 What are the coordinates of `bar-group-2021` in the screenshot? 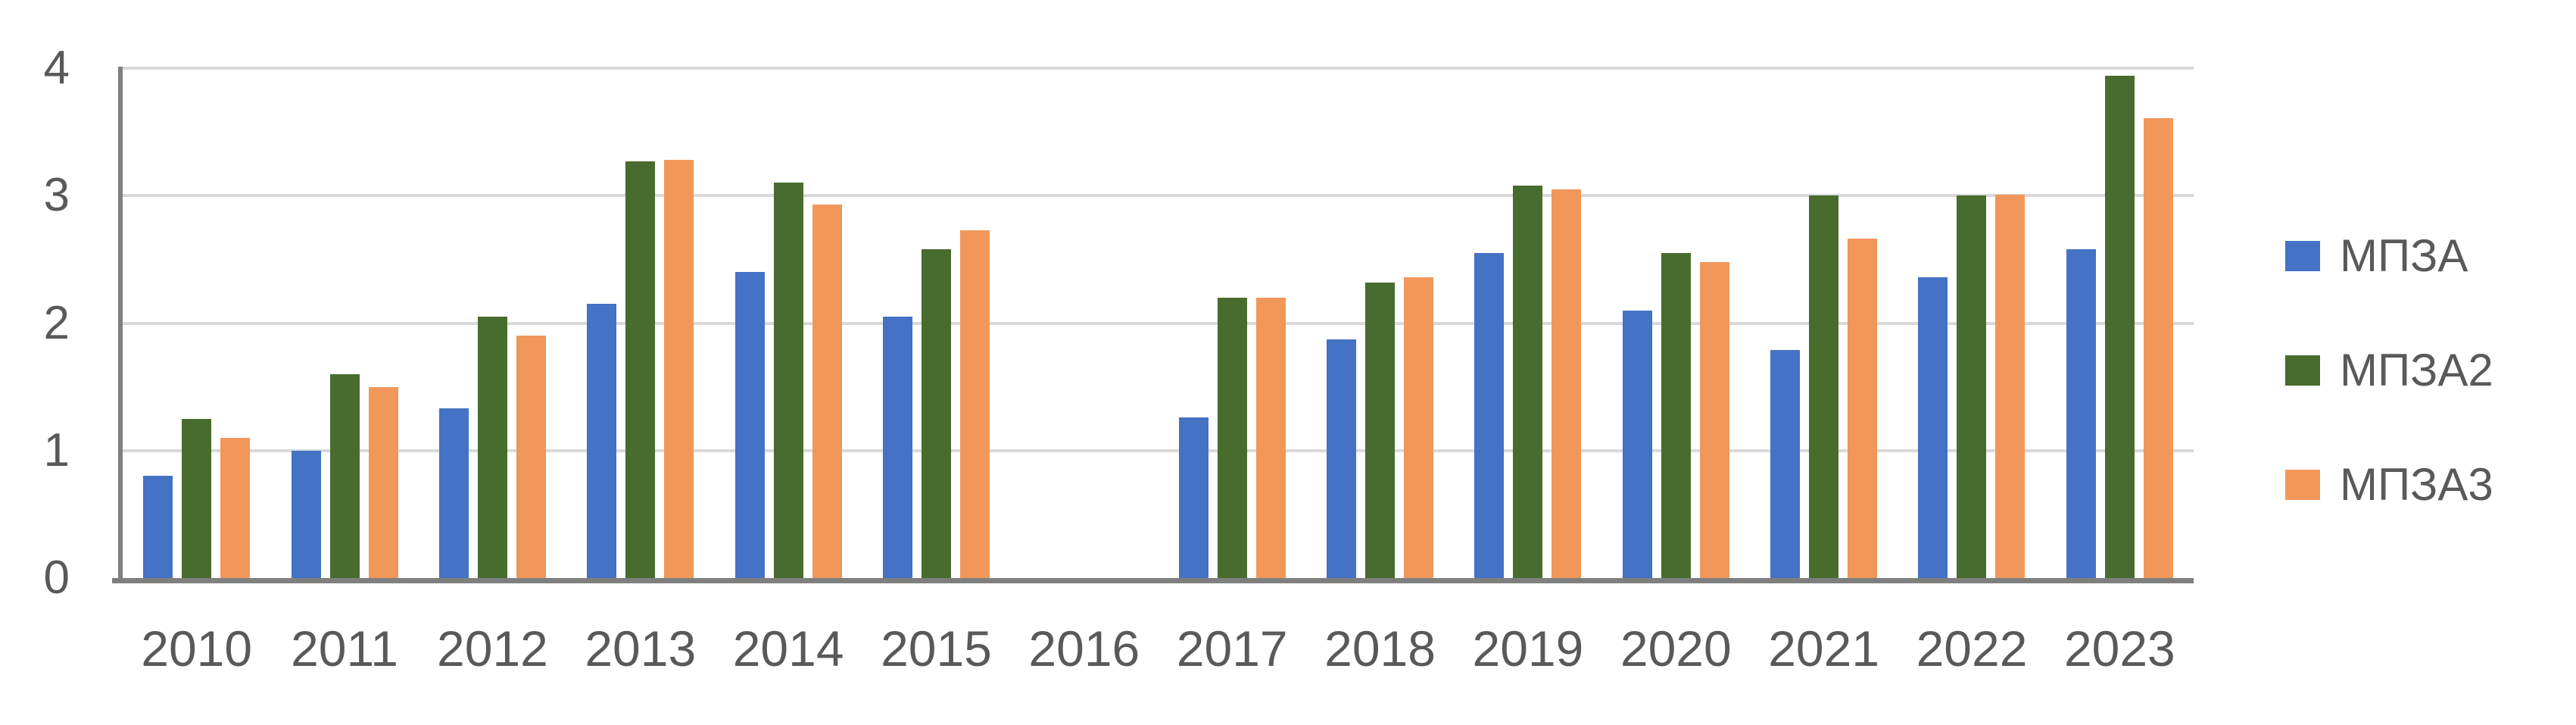 It's located at (1824, 323).